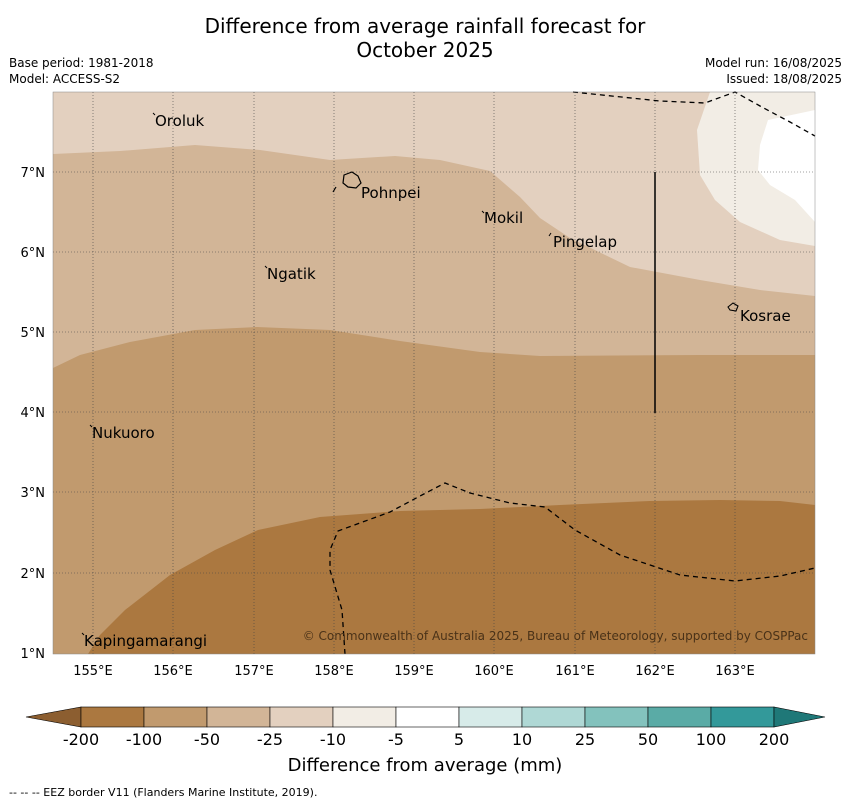 The height and width of the screenshot is (804, 850). Describe the element at coordinates (207, 739) in the screenshot. I see `colorbar-tick-label: -50` at that location.